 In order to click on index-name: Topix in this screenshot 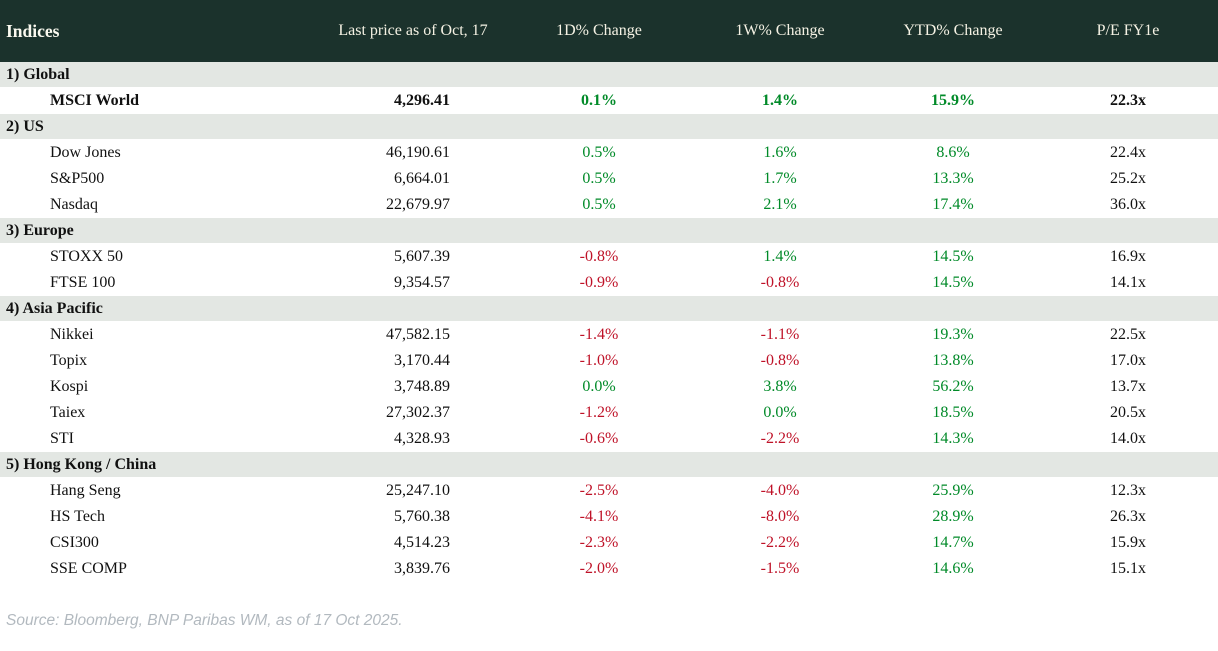, I will do `click(69, 360)`.